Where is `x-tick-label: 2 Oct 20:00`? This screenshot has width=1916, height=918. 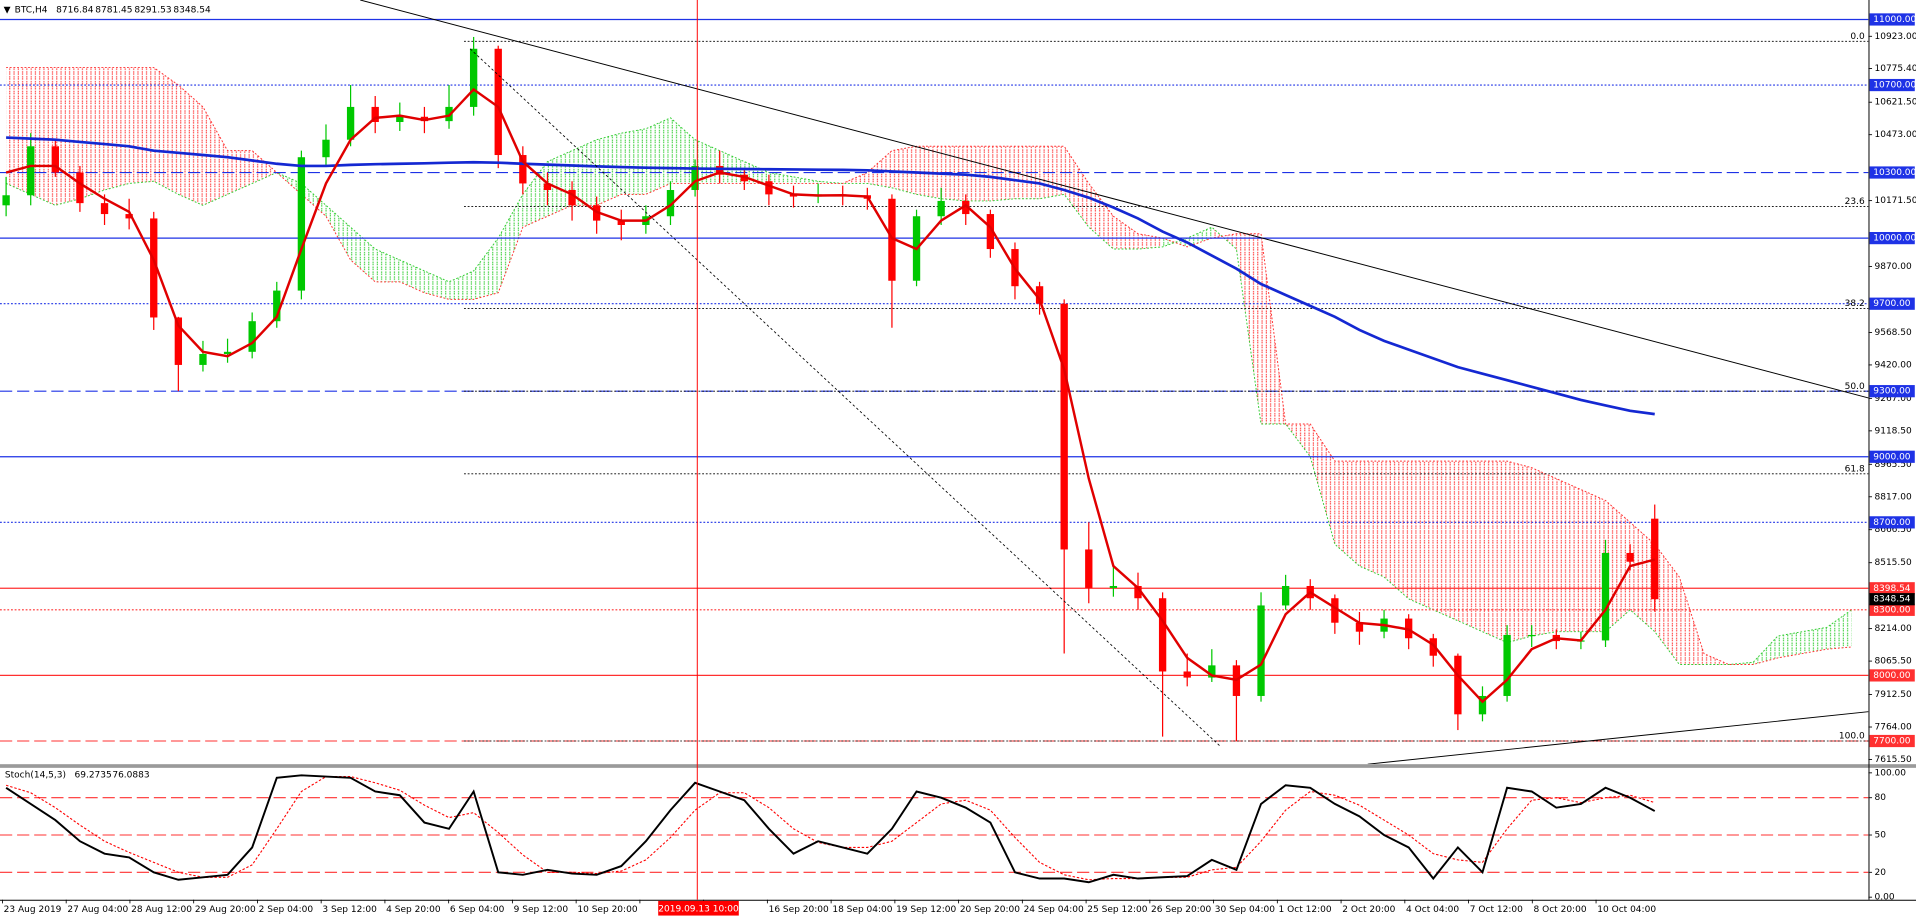 x-tick-label: 2 Oct 20:00 is located at coordinates (1368, 910).